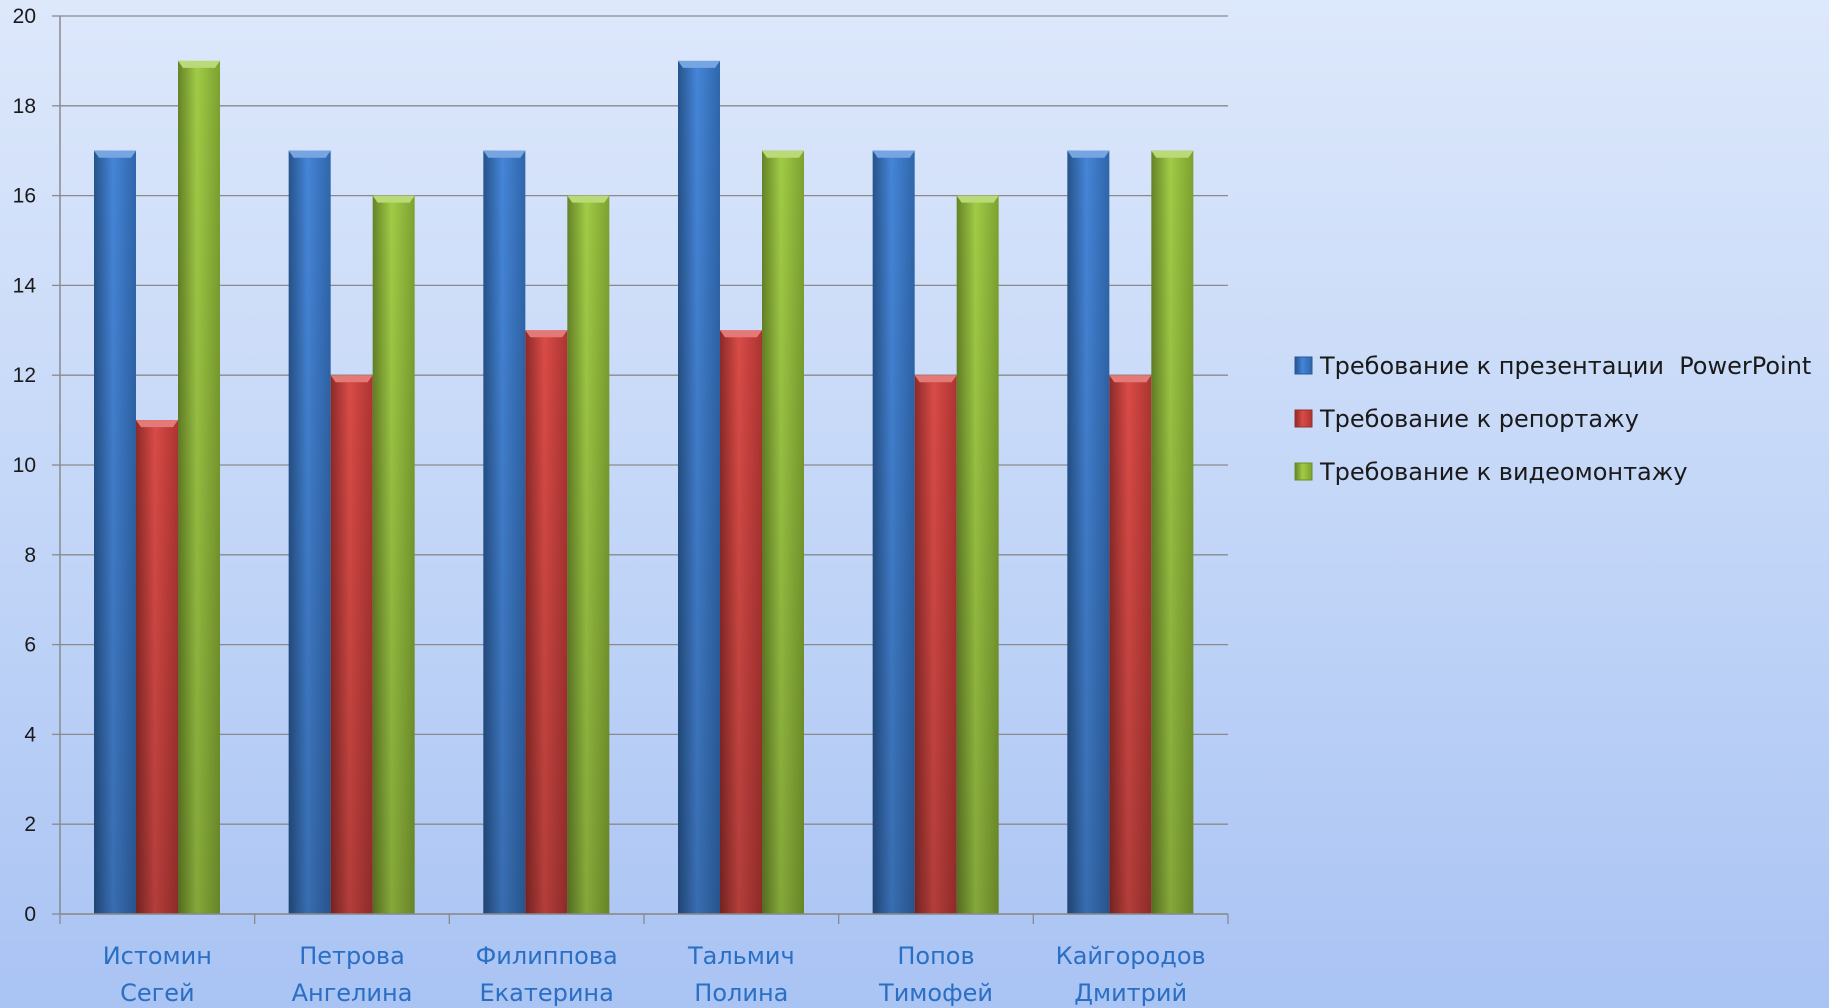 This screenshot has width=1829, height=1008. What do you see at coordinates (30, 645) in the screenshot?
I see `y-tick-label: 6` at bounding box center [30, 645].